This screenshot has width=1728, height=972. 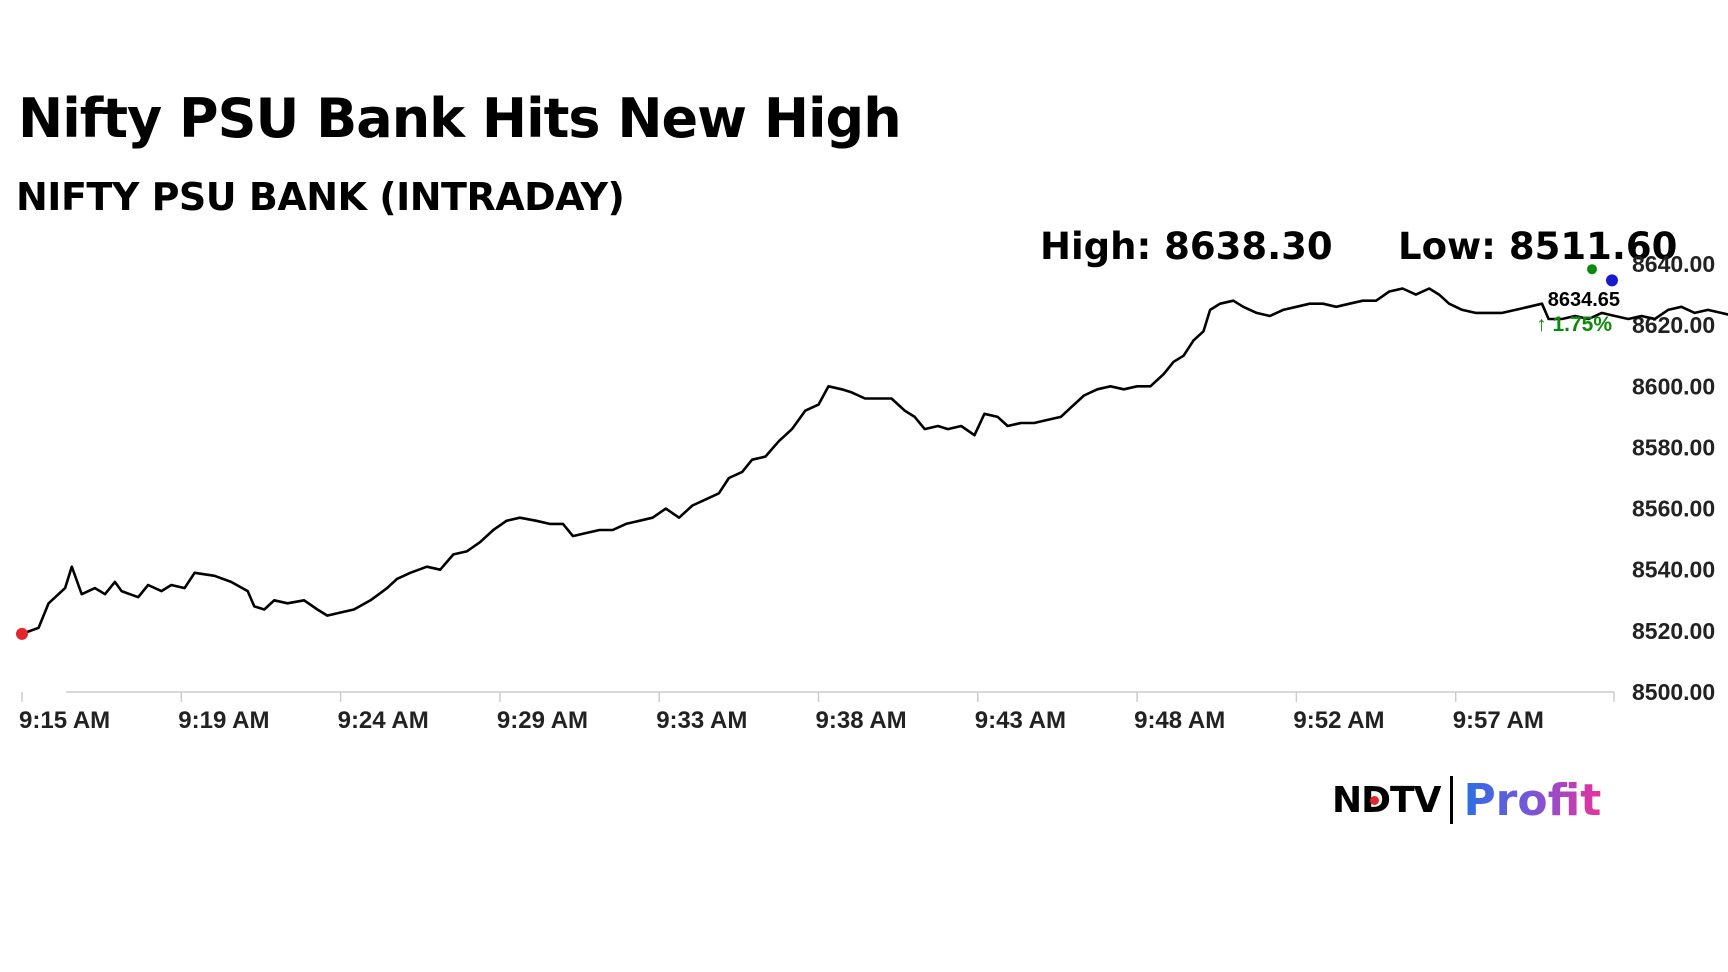 I want to click on y-tick-label: 8560.00, so click(x=1673, y=509).